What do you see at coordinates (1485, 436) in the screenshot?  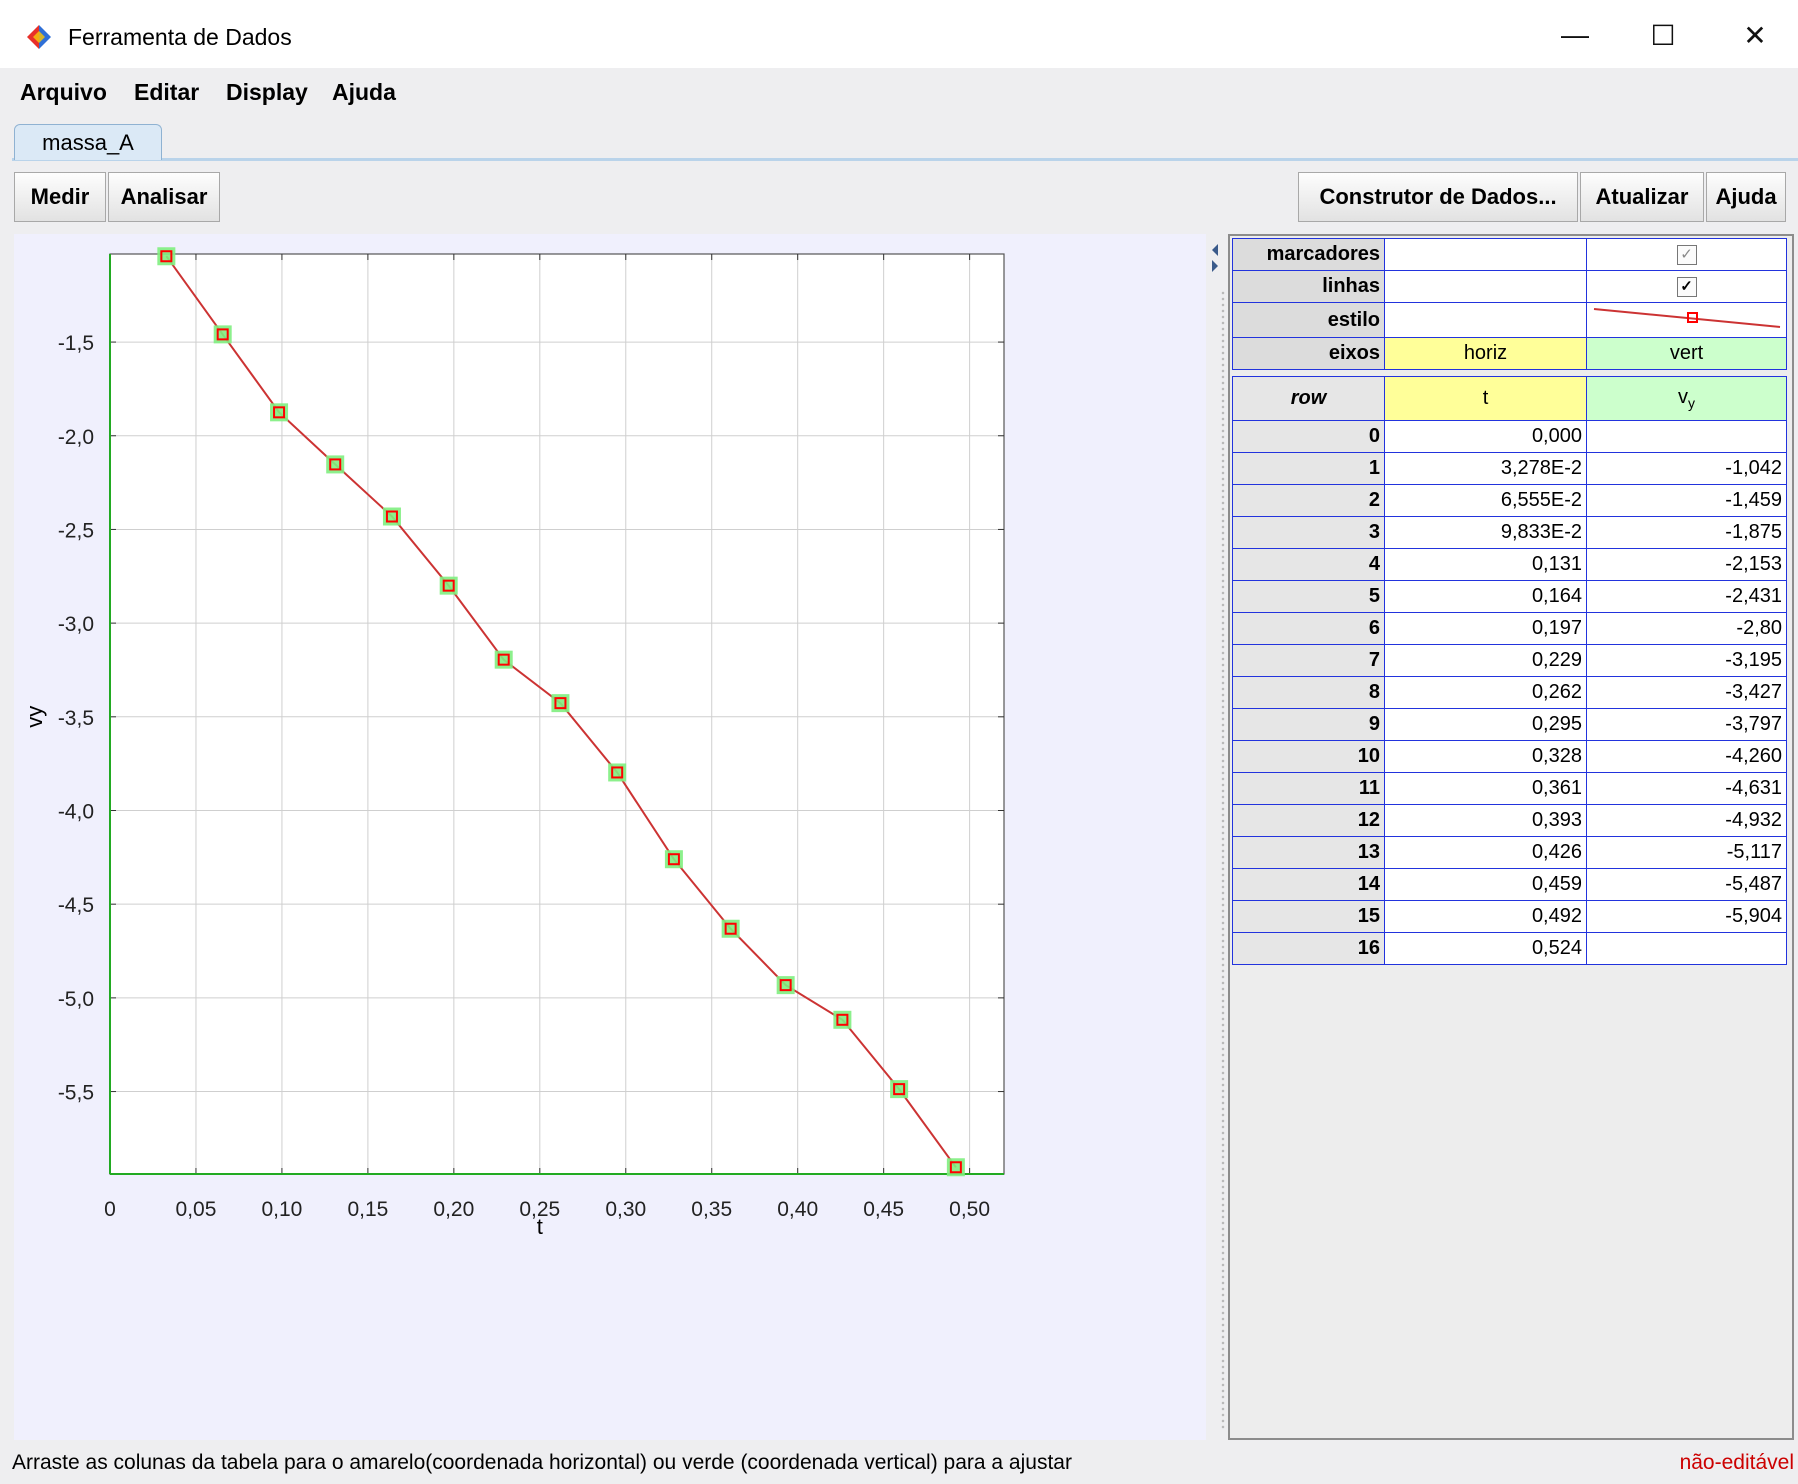 I see `t-cell: 0,000` at bounding box center [1485, 436].